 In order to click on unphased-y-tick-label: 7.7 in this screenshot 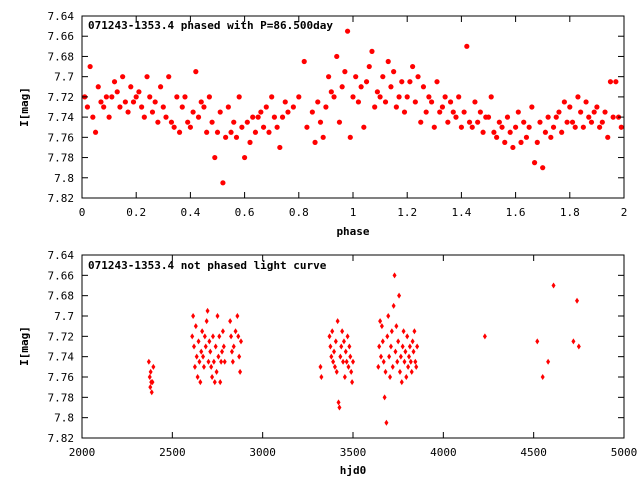, I will do `click(64, 316)`.